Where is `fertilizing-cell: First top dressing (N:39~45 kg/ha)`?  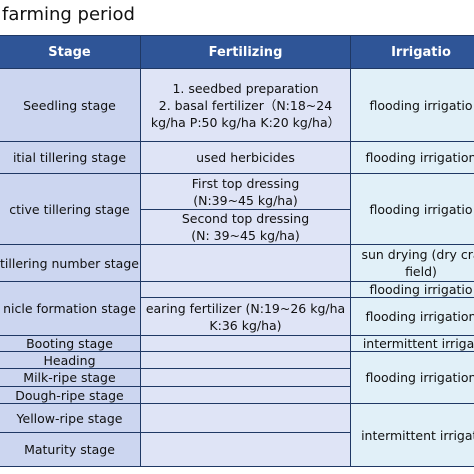
fertilizing-cell: First top dressing (N:39~45 kg/ha) is located at coordinates (245, 191).